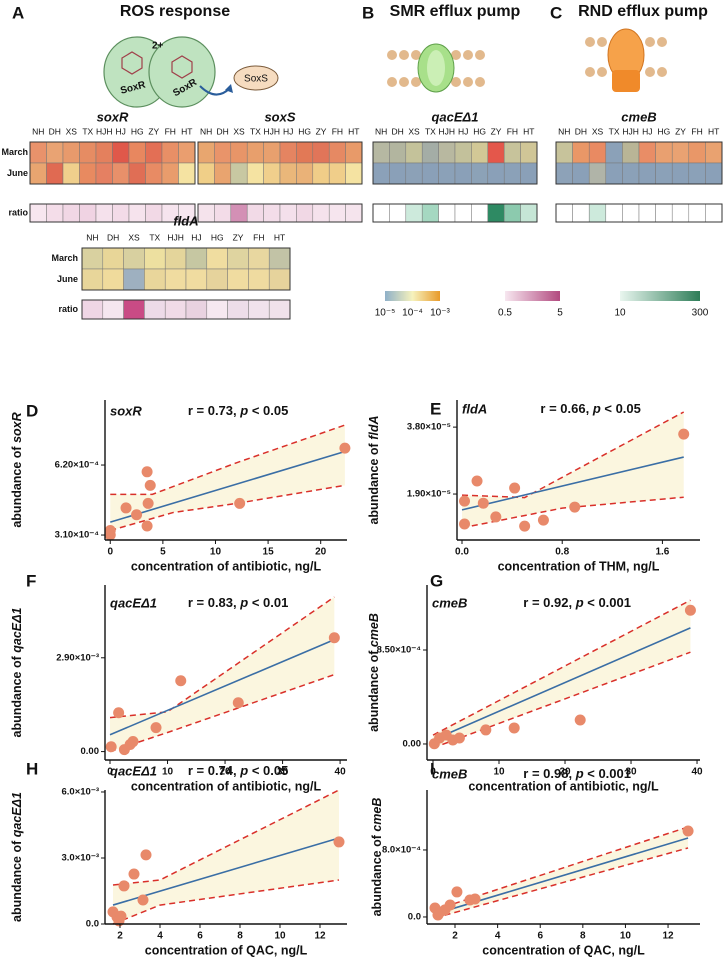 Image resolution: width=725 pixels, height=960 pixels. Describe the element at coordinates (414, 131) in the screenshot. I see `heatmap-column-label: XS` at that location.